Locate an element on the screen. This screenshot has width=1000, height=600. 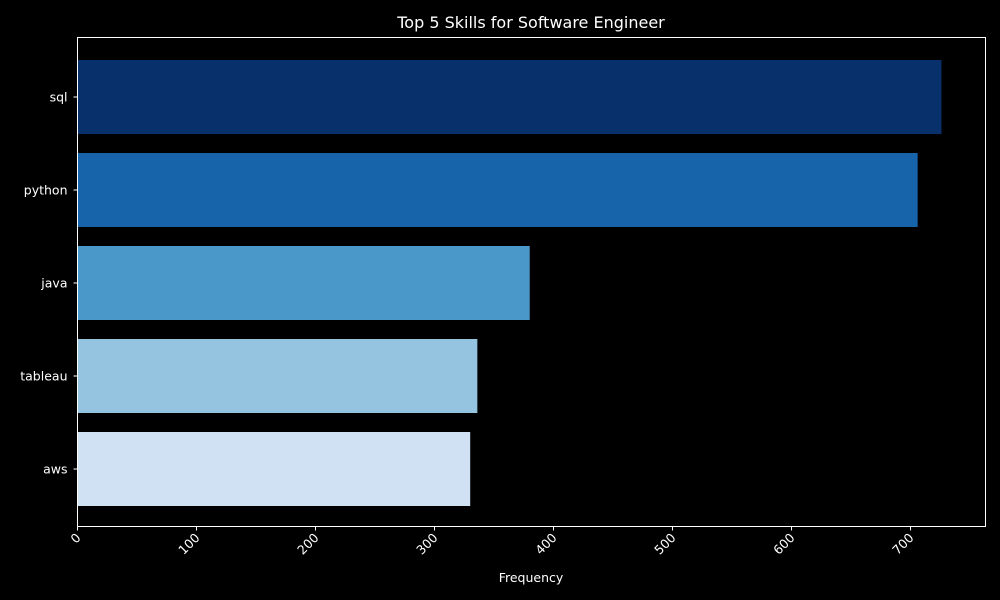
bar-java is located at coordinates (303, 283).